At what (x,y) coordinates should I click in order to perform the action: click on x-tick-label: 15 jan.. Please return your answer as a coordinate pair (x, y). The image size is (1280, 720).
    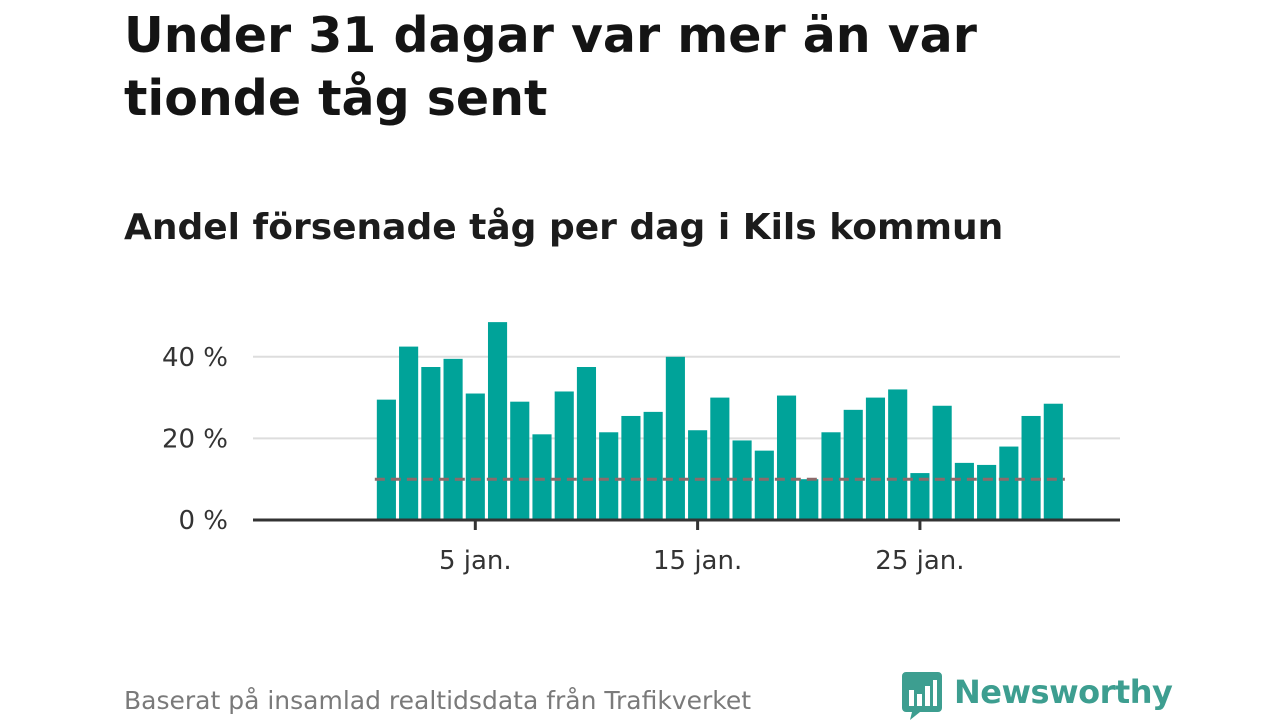
    Looking at the image, I should click on (697, 561).